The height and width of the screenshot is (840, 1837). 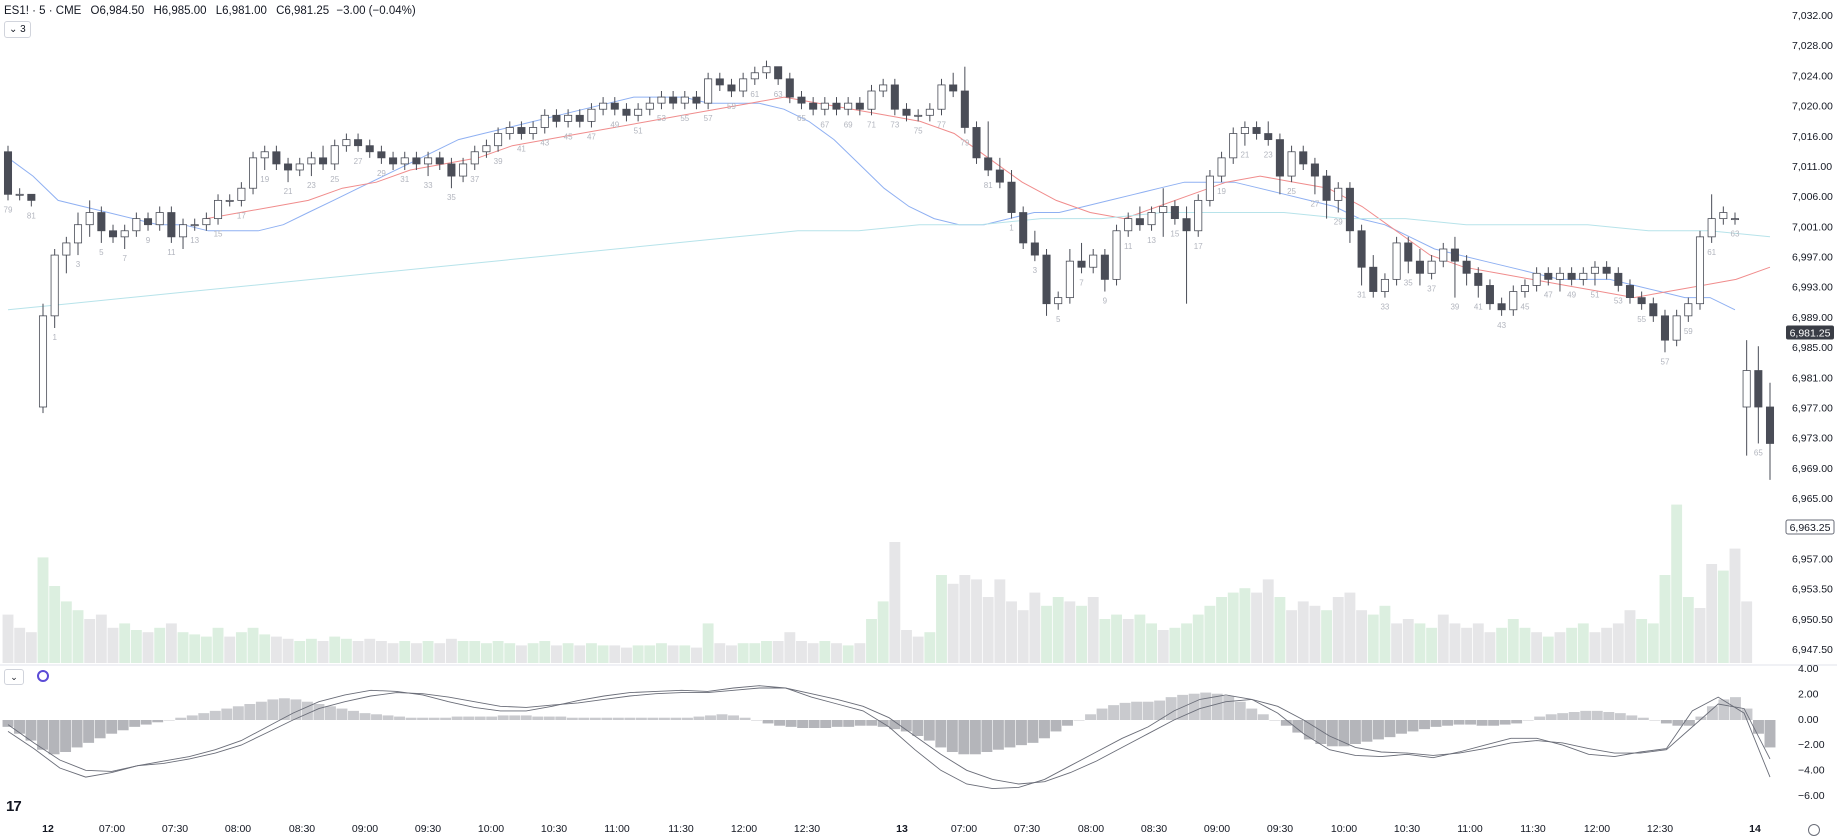 I want to click on price-axis-label: 6,950.50, so click(x=1812, y=620).